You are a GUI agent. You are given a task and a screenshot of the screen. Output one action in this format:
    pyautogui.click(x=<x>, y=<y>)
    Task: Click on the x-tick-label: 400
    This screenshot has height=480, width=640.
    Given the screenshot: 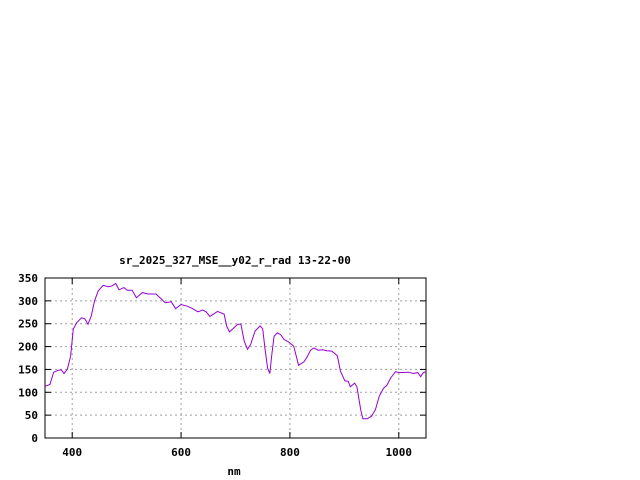 What is the action you would take?
    pyautogui.click(x=72, y=452)
    